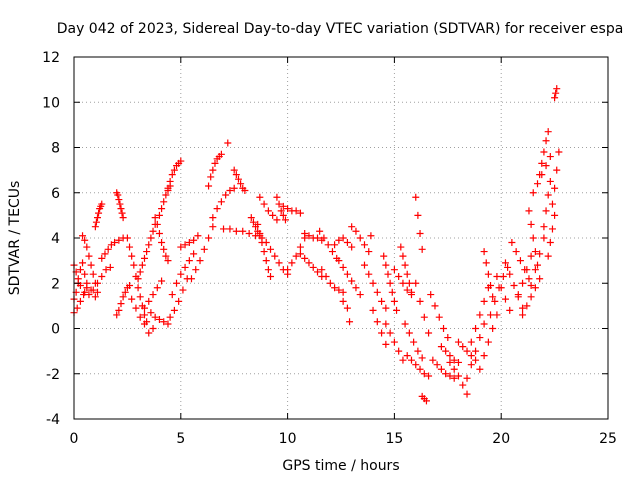 This screenshot has height=480, width=640. What do you see at coordinates (340, 466) in the screenshot?
I see `x-axis-label: GPS time / hours` at bounding box center [340, 466].